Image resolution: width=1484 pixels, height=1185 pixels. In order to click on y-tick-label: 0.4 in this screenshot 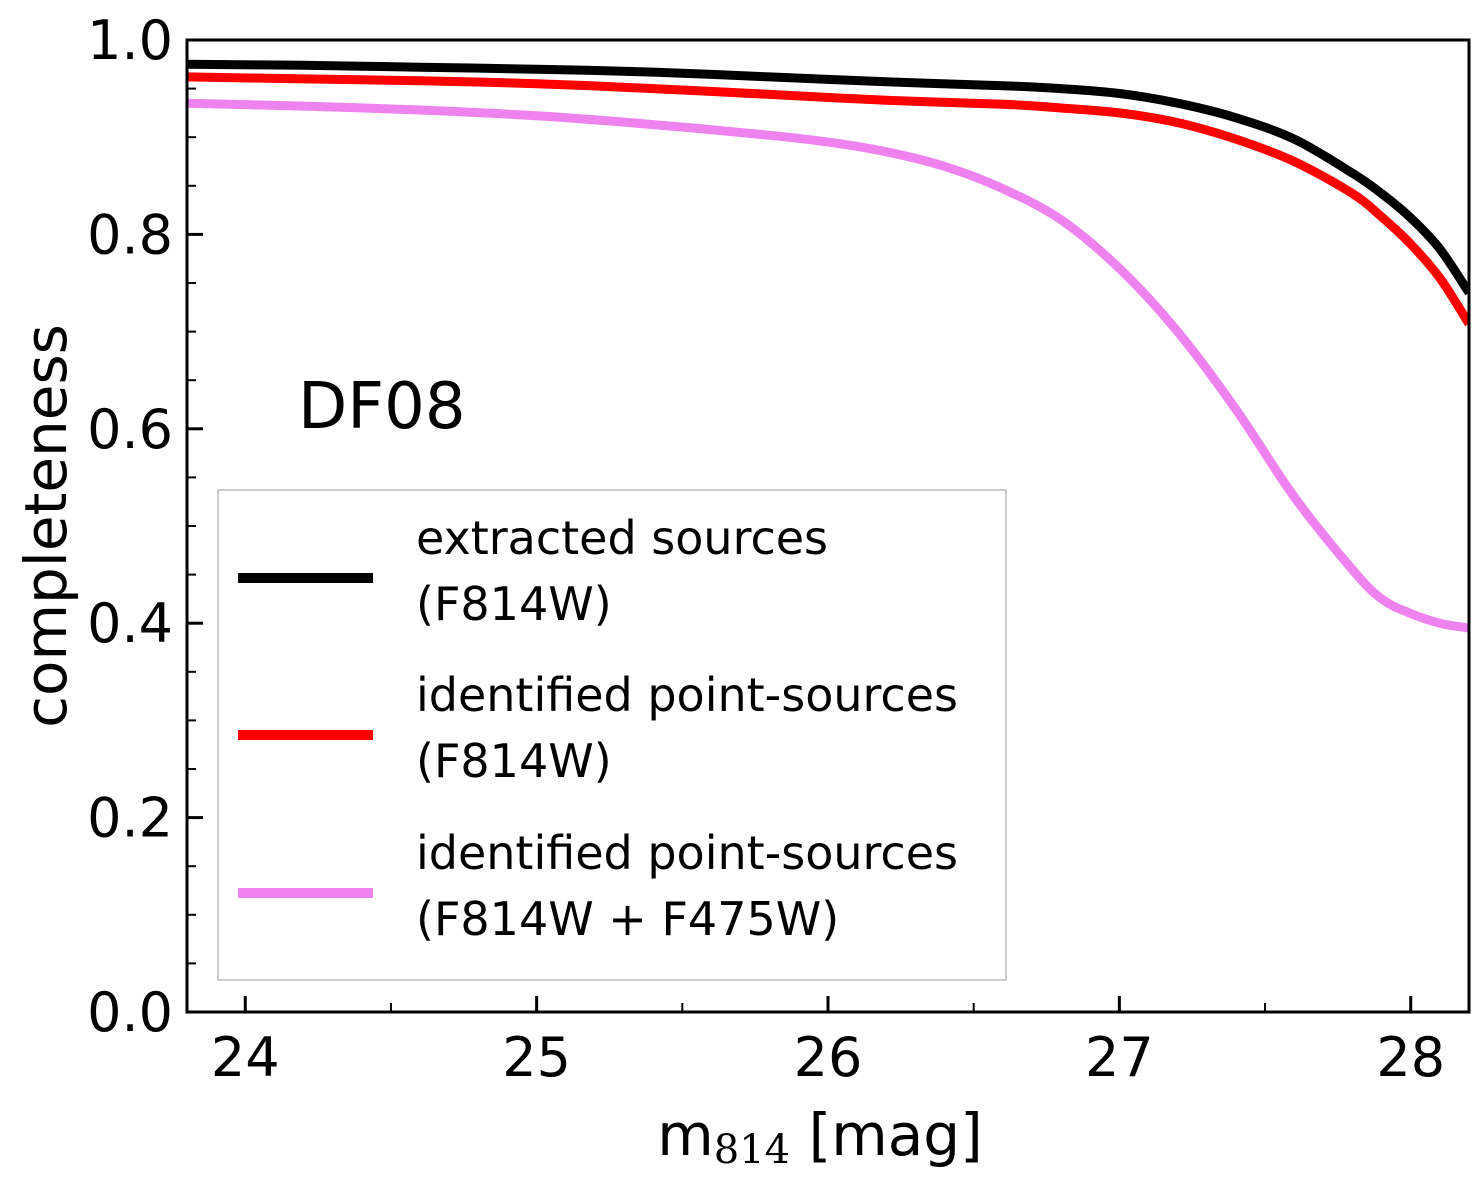, I will do `click(130, 623)`.